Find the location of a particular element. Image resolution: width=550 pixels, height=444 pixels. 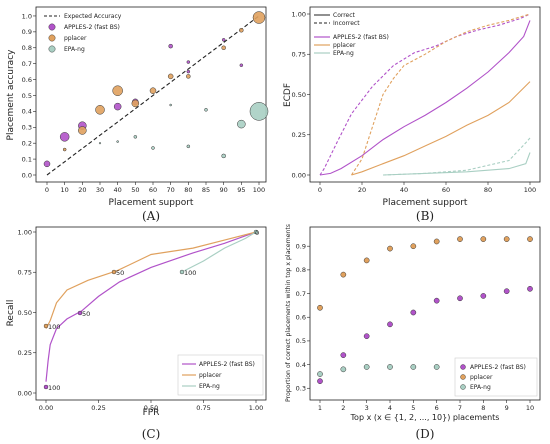

annotation-marker is located at coordinates (182, 272).